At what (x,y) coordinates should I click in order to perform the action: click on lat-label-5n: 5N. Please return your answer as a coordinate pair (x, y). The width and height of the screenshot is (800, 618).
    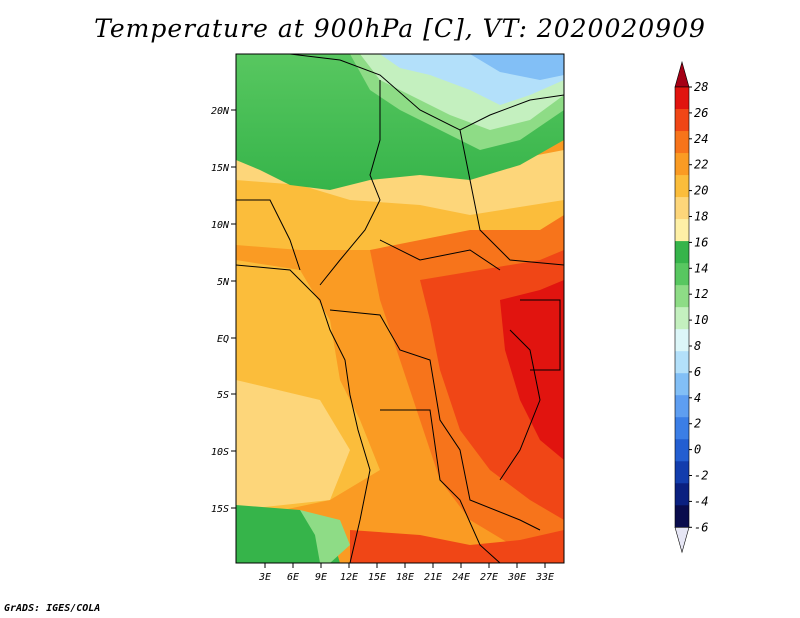
    Looking at the image, I should click on (223, 282).